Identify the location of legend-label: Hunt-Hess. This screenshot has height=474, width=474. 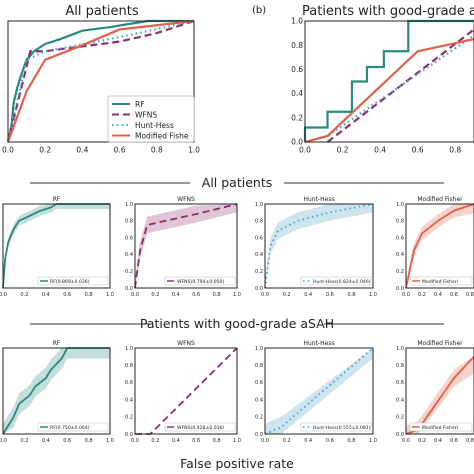
(154, 125).